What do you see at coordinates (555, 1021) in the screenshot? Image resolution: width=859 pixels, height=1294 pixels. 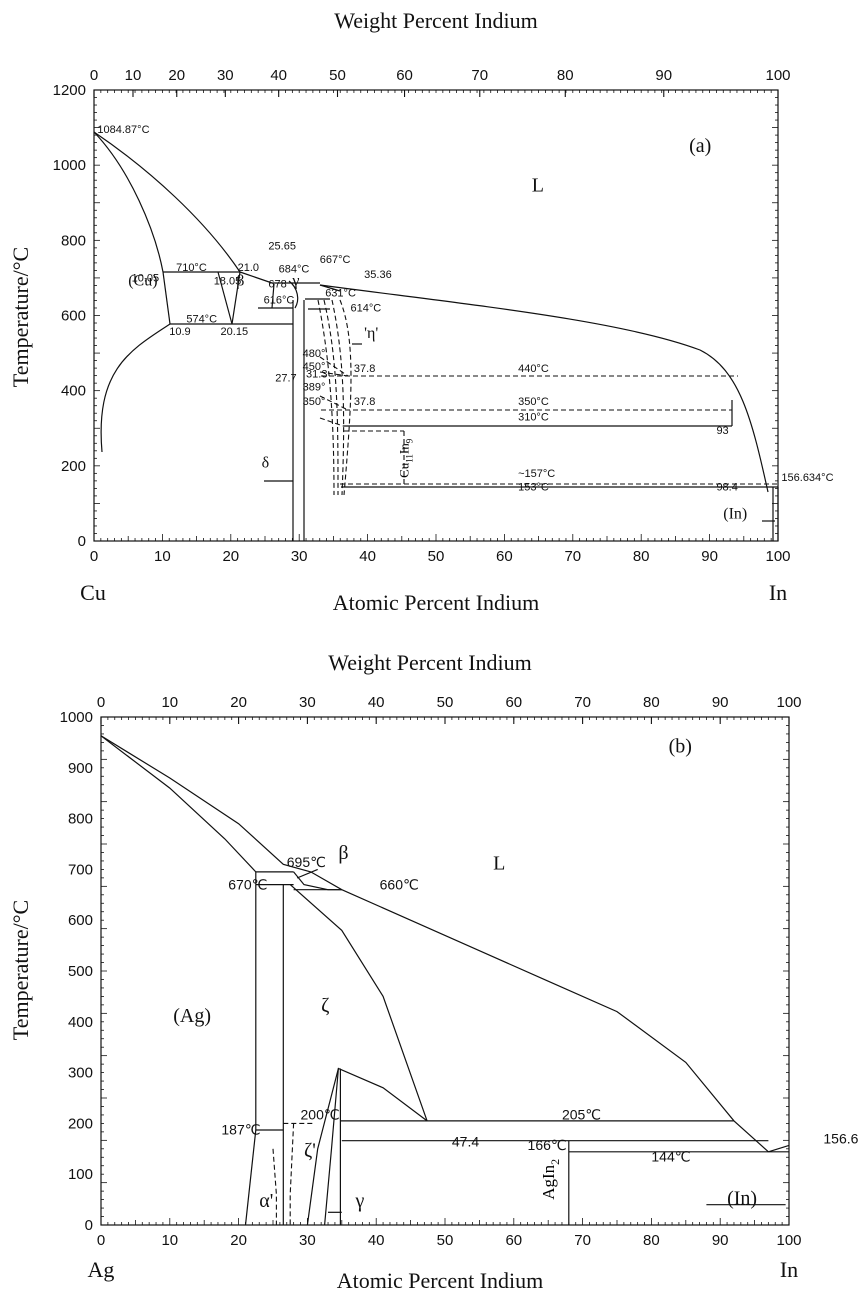 I see `liquidus-in-side` at bounding box center [555, 1021].